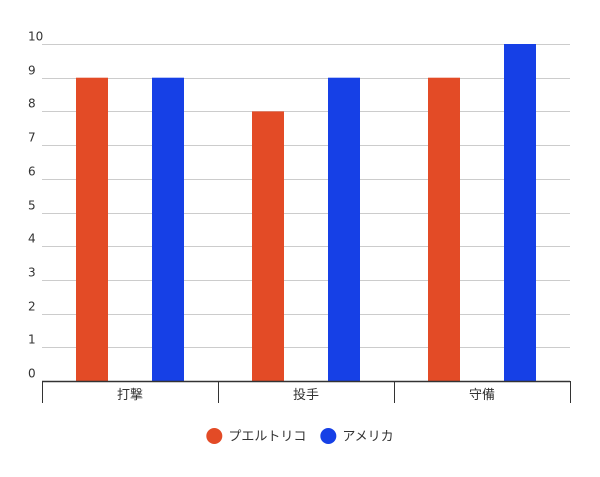  What do you see at coordinates (32, 374) in the screenshot?
I see `y-tick-label: 0` at bounding box center [32, 374].